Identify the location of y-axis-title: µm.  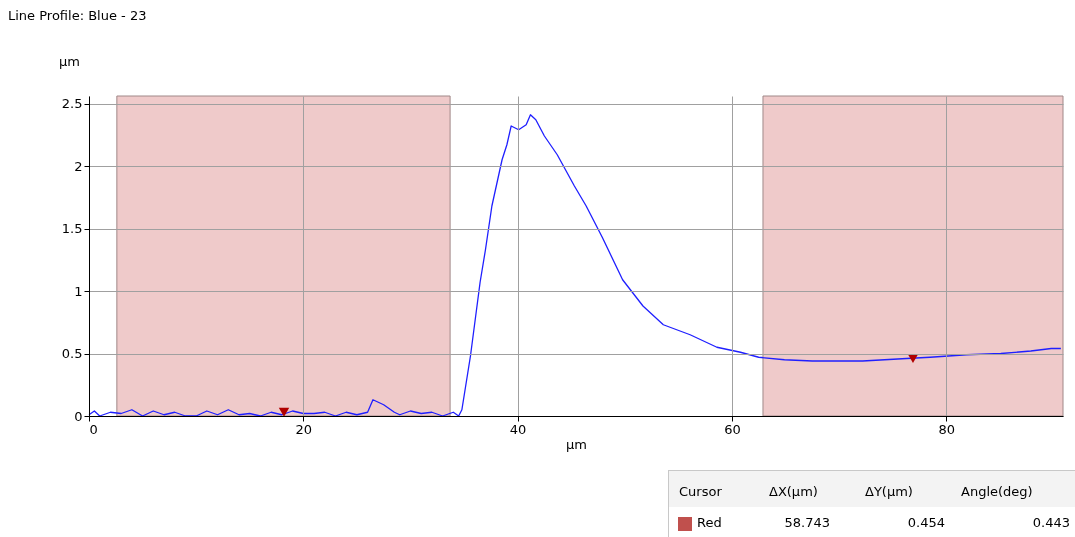
(69, 61).